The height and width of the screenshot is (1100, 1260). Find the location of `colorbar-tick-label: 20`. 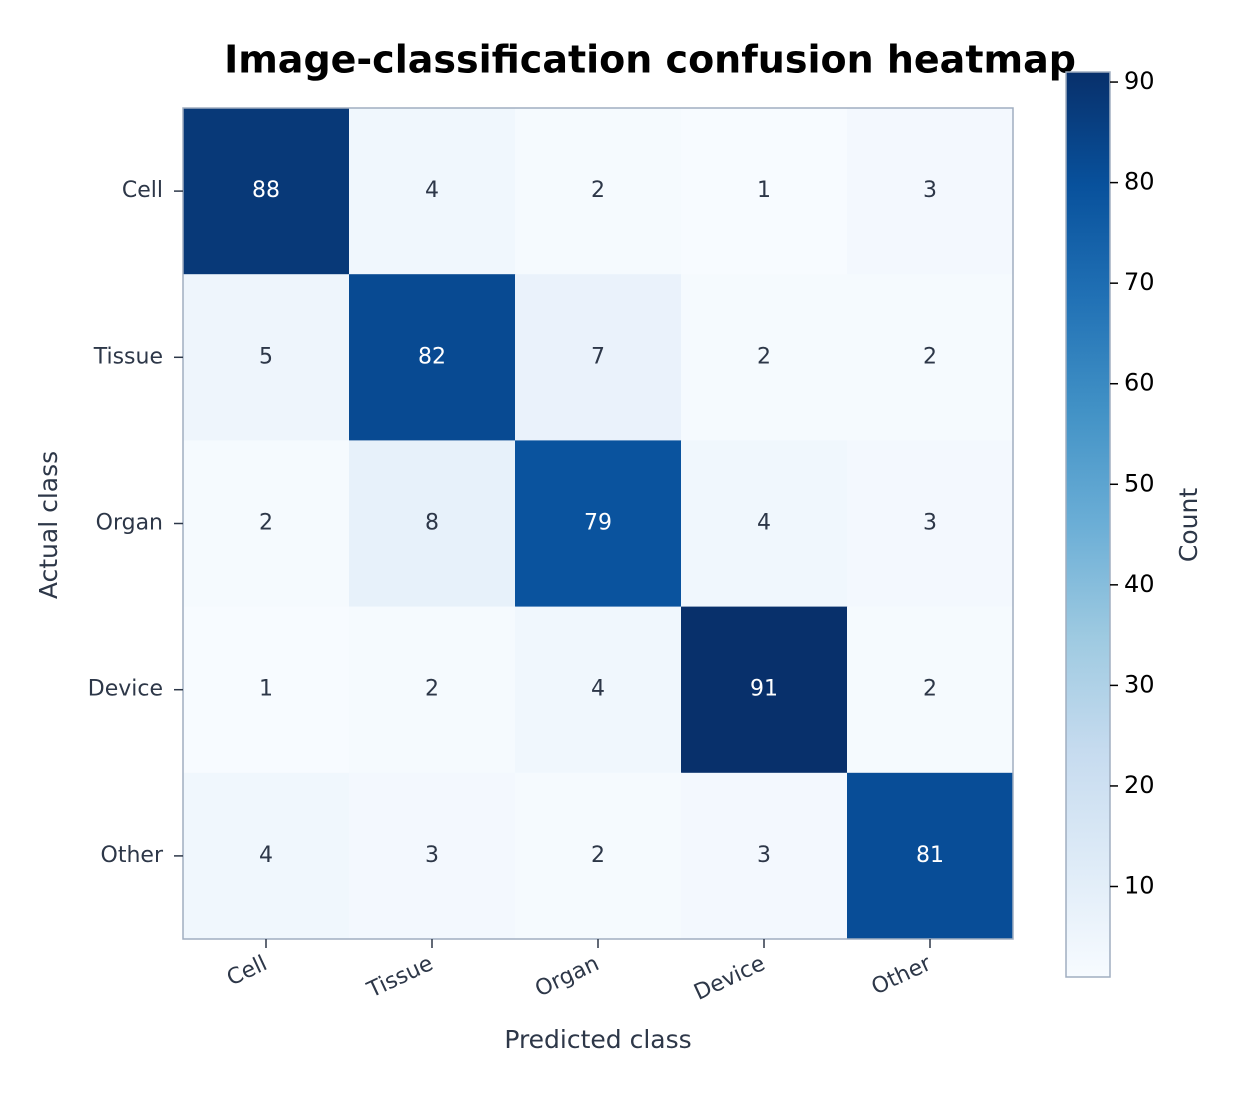

colorbar-tick-label: 20 is located at coordinates (1139, 785).